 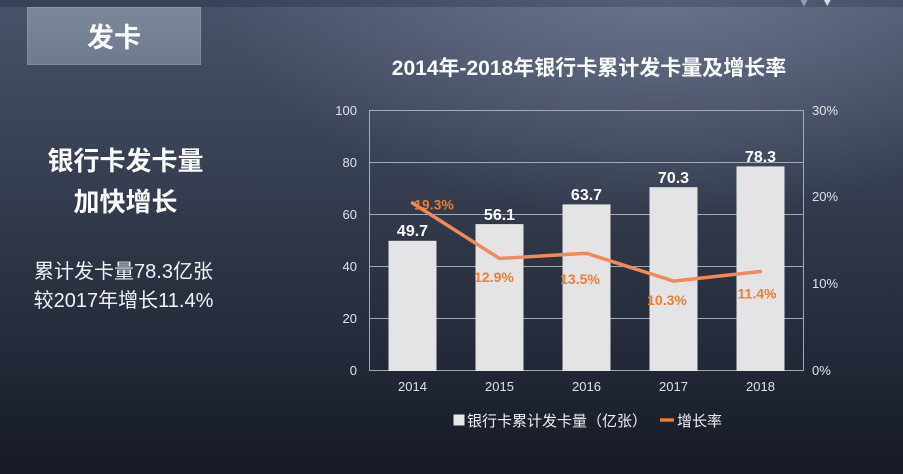 What do you see at coordinates (499, 215) in the screenshot?
I see `svg-text: 56.1` at bounding box center [499, 215].